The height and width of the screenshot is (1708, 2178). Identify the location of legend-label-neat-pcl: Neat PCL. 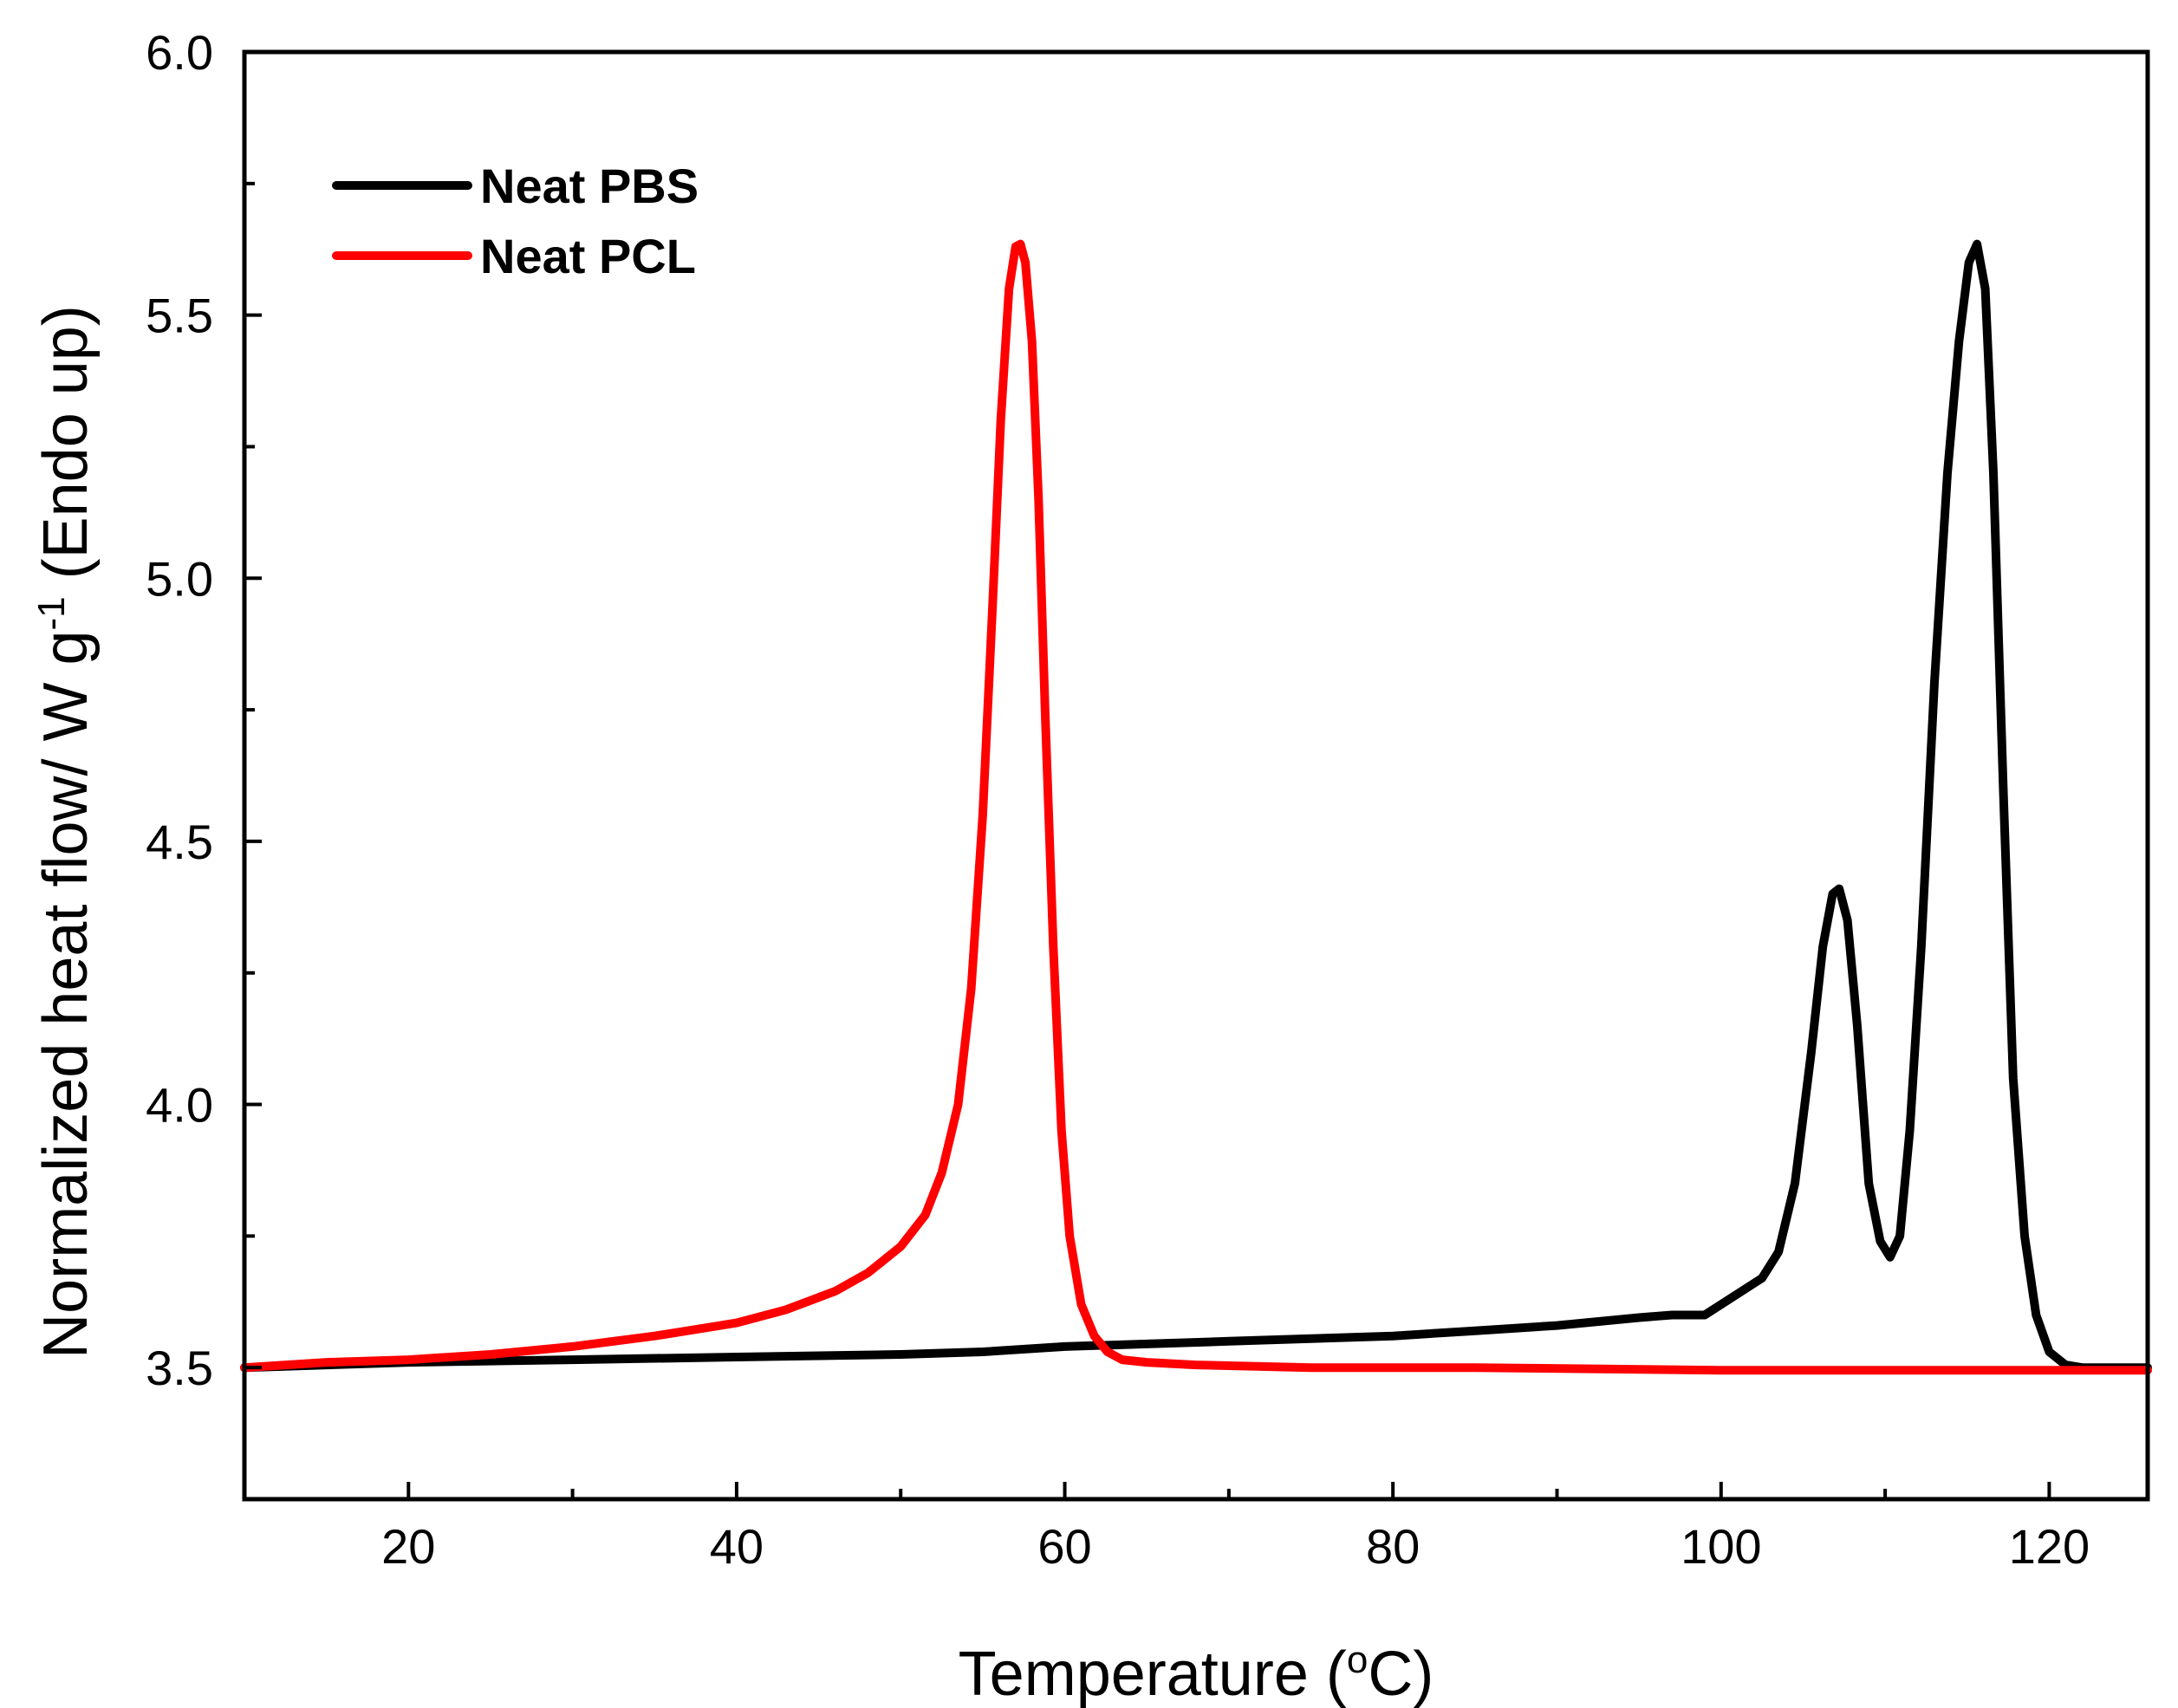
(588, 256).